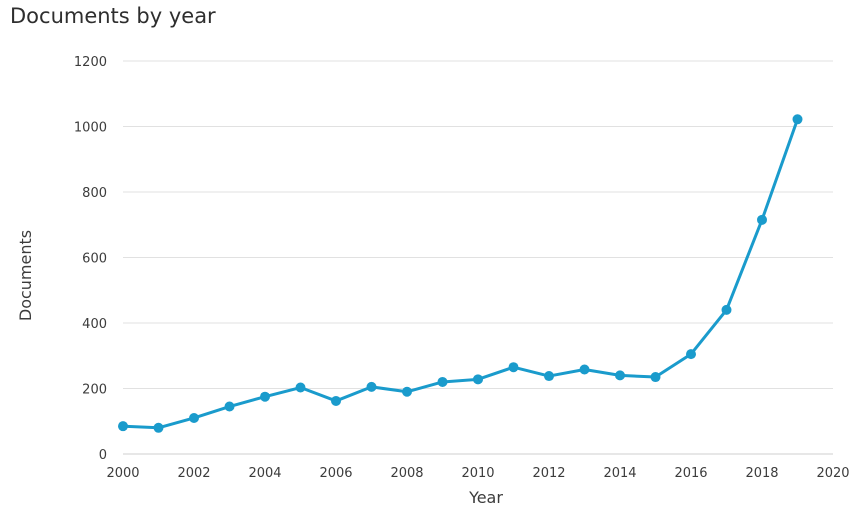  What do you see at coordinates (90, 62) in the screenshot?
I see `y-tick-label: 1200` at bounding box center [90, 62].